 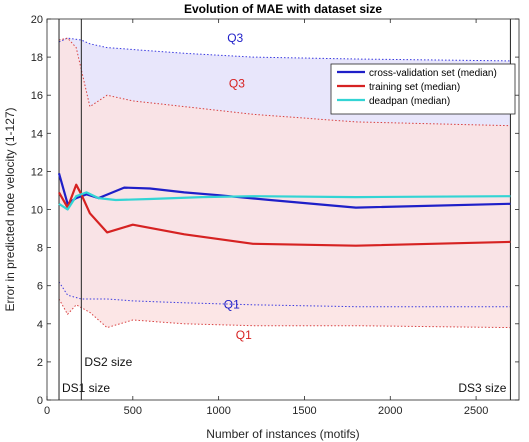 I want to click on y-tick-label-10: 20, so click(x=37, y=20).